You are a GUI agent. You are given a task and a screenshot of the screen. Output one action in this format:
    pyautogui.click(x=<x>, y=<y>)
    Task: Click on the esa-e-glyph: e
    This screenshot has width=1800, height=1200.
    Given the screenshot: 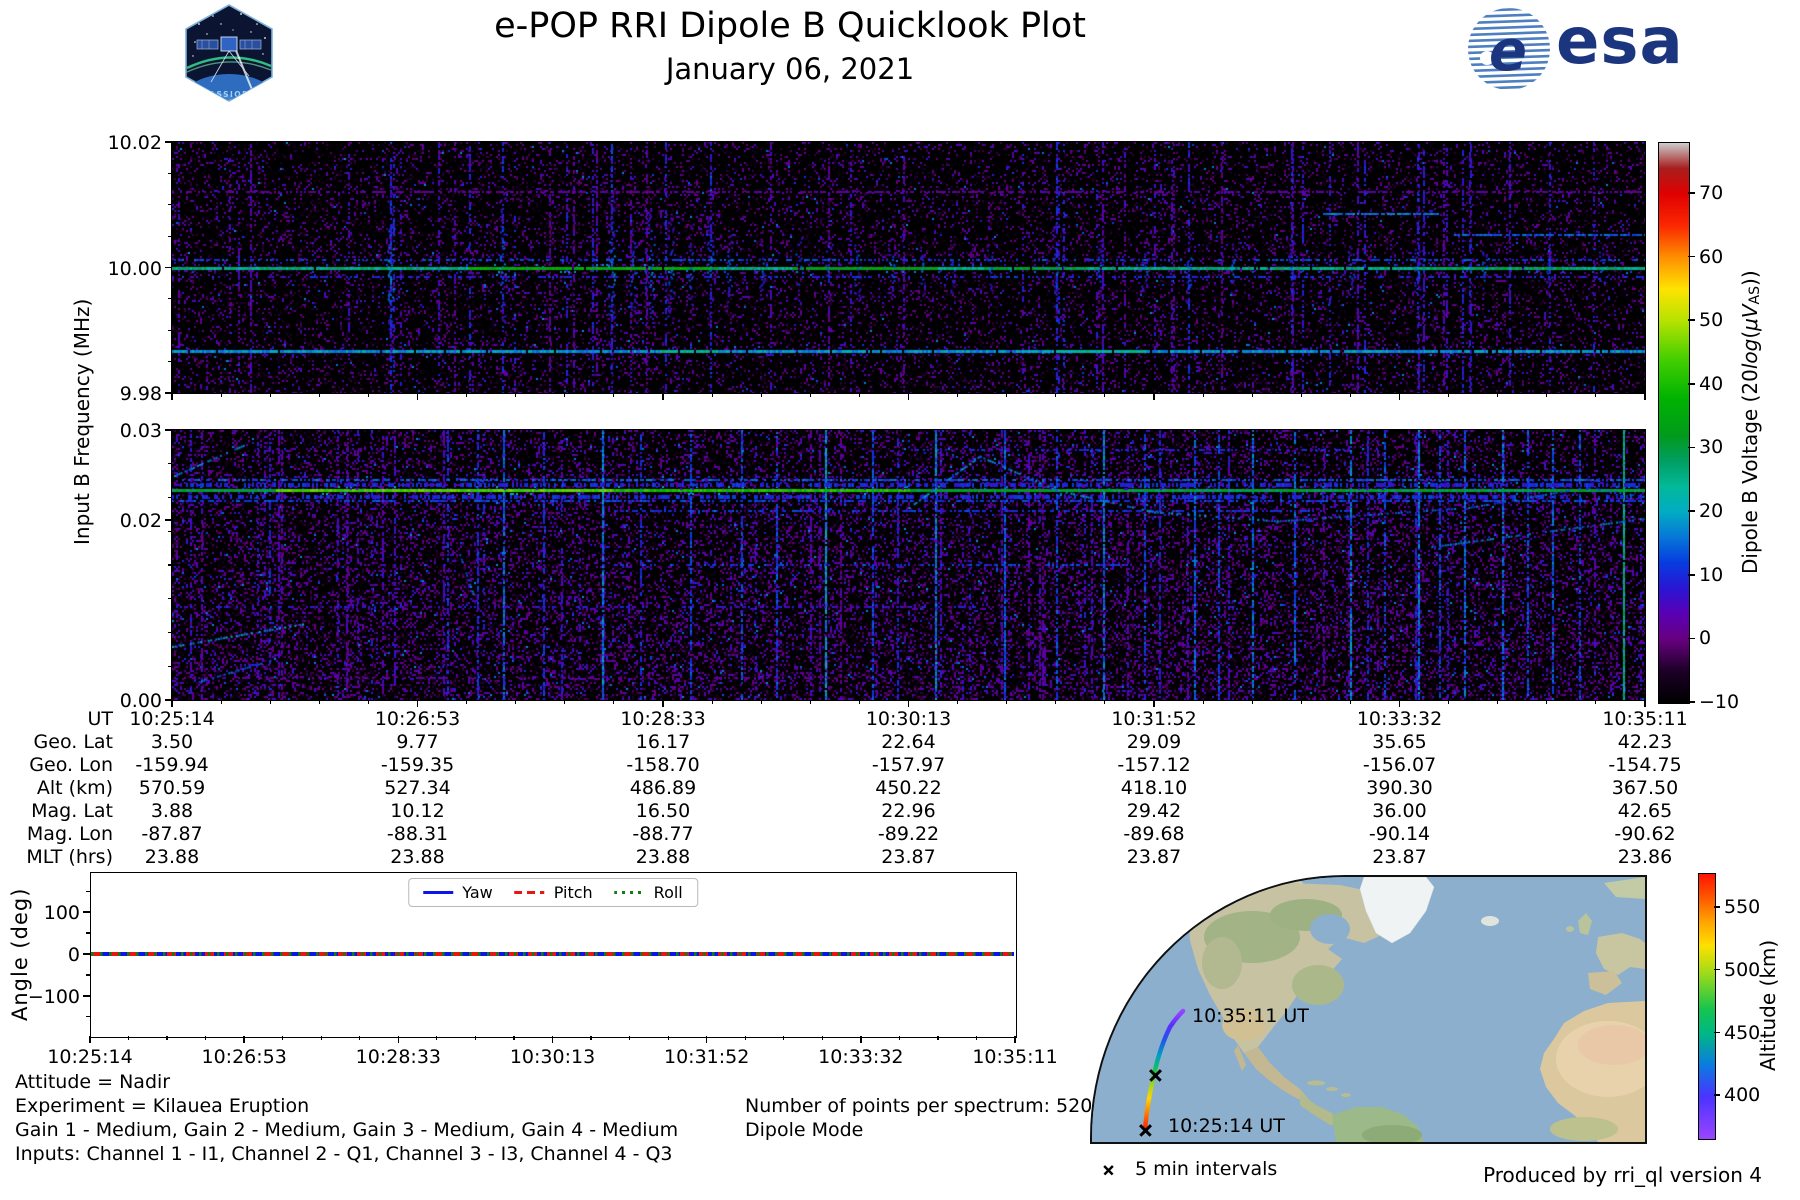 What is the action you would take?
    pyautogui.click(x=1508, y=51)
    